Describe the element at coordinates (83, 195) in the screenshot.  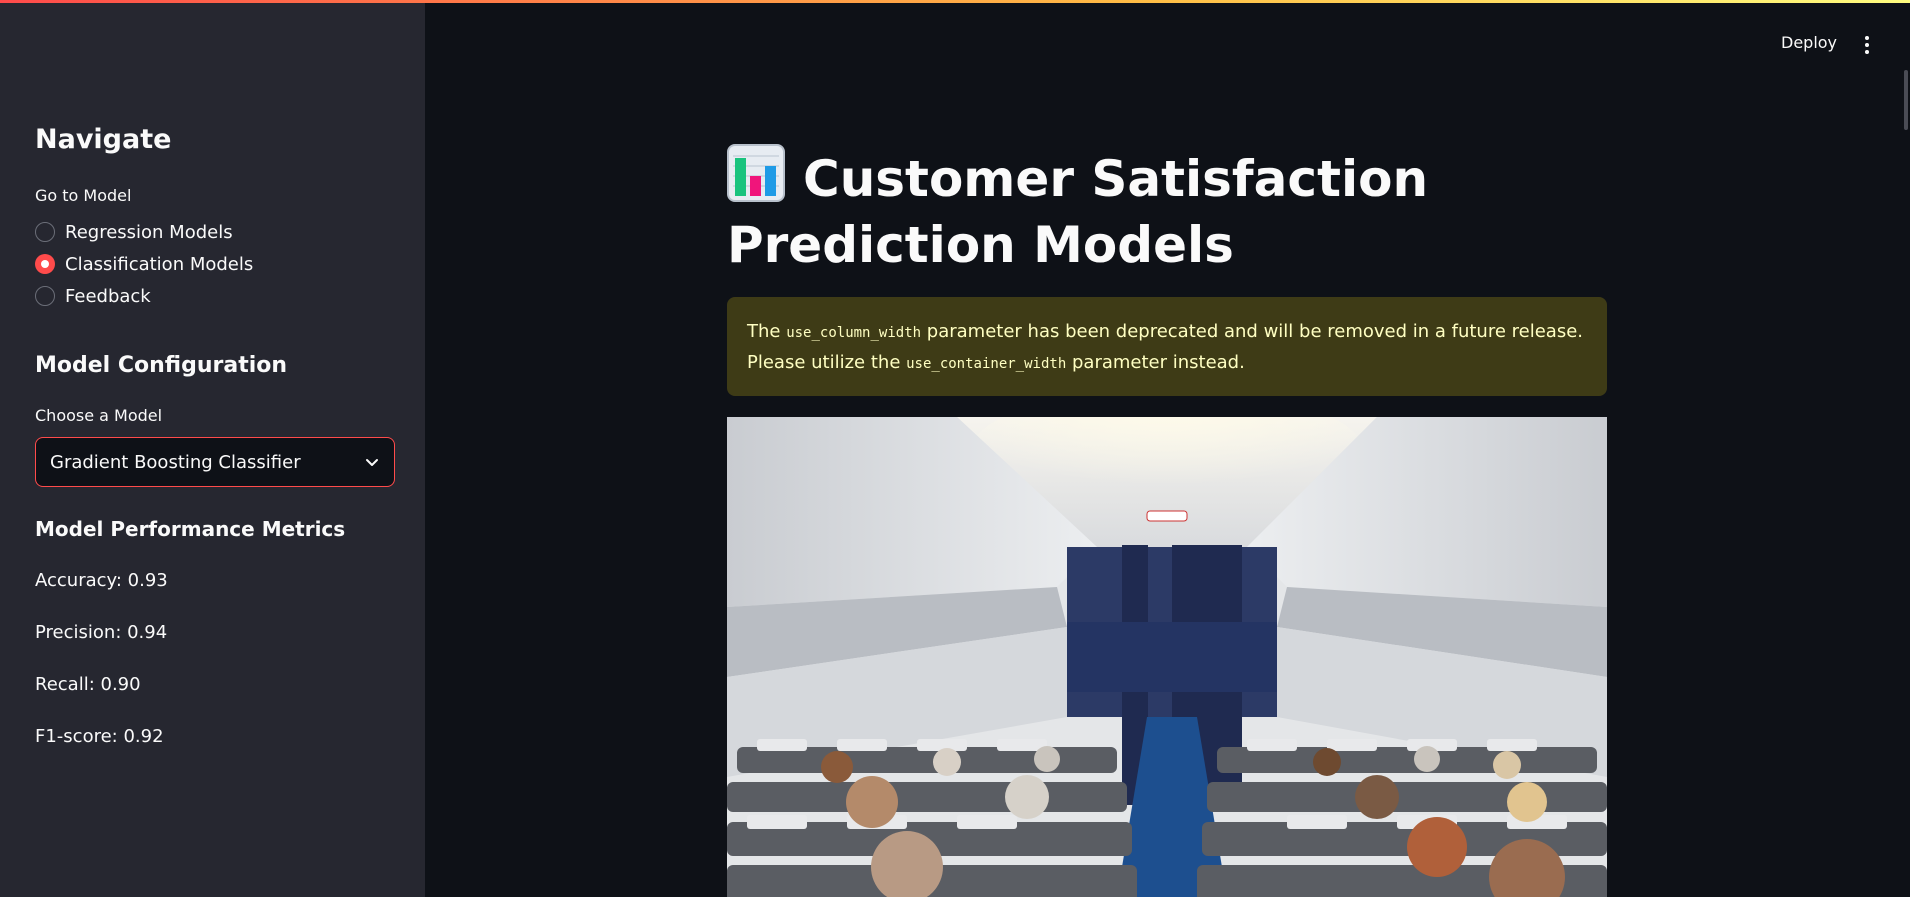
I see `go-to-model-label: Go to Model` at that location.